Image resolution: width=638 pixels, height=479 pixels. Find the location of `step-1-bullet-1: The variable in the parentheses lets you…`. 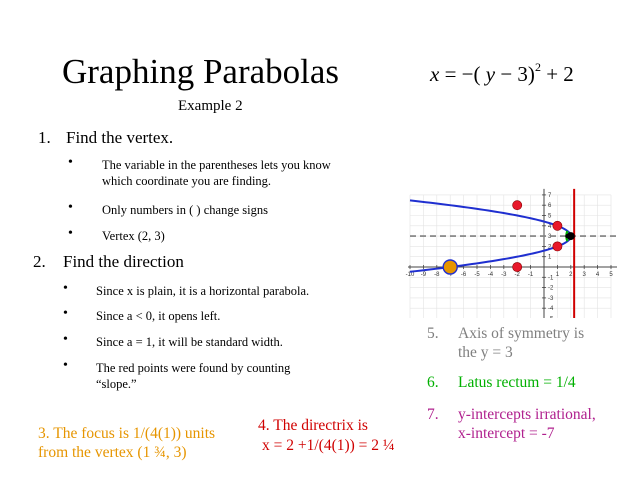

step-1-bullet-1: The variable in the parentheses lets you… is located at coordinates (216, 173).